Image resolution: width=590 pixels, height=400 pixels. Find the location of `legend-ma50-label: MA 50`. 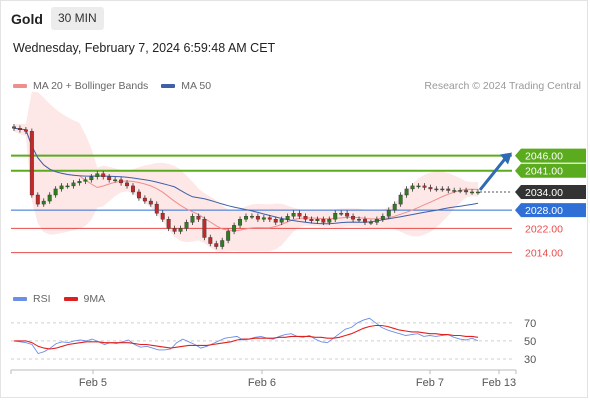

legend-ma50-label: MA 50 is located at coordinates (196, 86).